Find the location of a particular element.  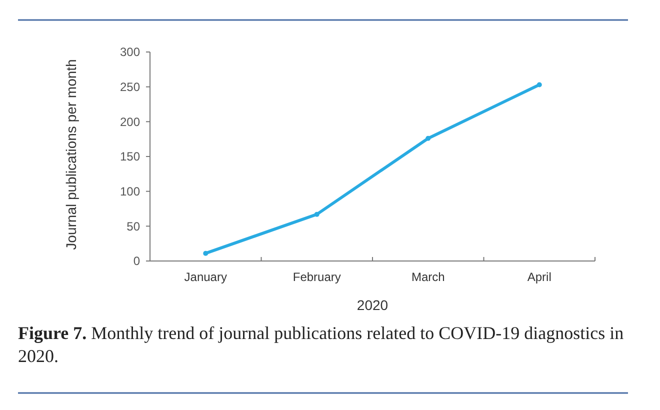

text: Figure 7. Monthly trend of journal publications related to COVID-19 diagnostics in 2020. is located at coordinates (321, 344).